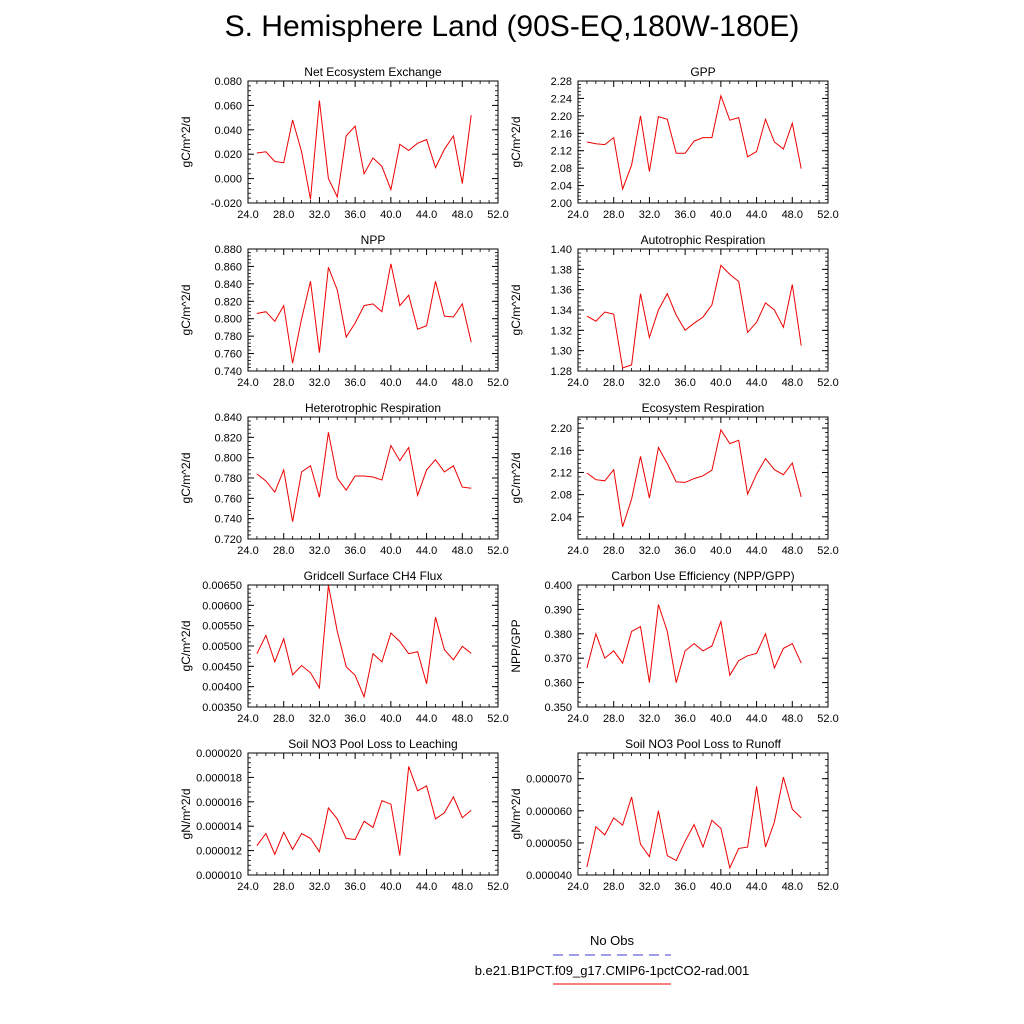  I want to click on chart-title: Soil NO3 Pool Loss to Runoff, so click(703, 744).